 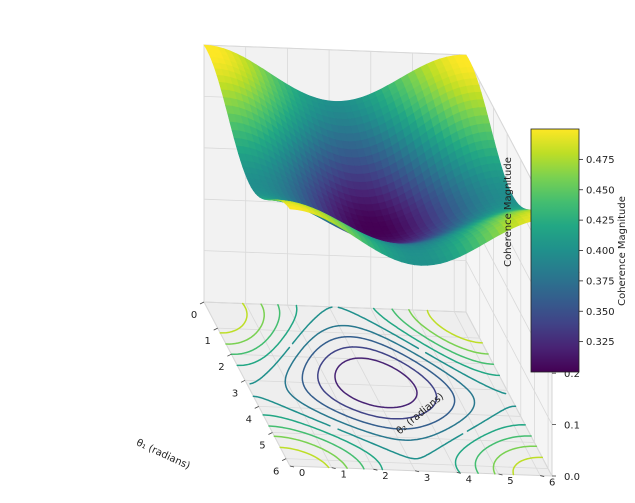 I want to click on surface-patch, so click(x=292, y=207).